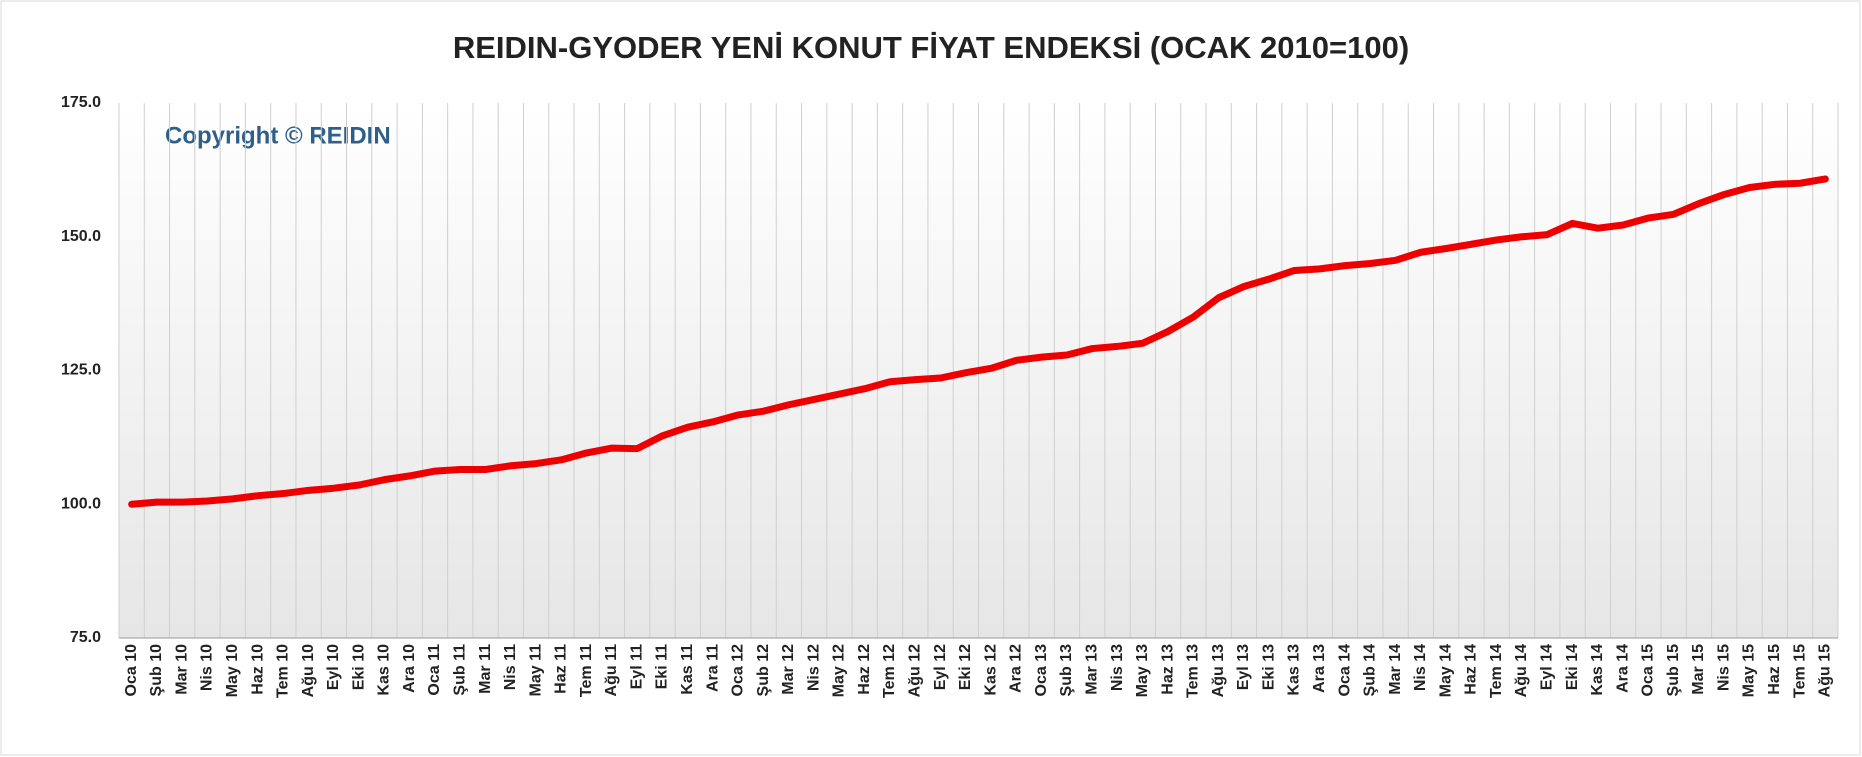 Image resolution: width=1862 pixels, height=757 pixels. What do you see at coordinates (1344, 670) in the screenshot?
I see `x-tick-label: Oca 14` at bounding box center [1344, 670].